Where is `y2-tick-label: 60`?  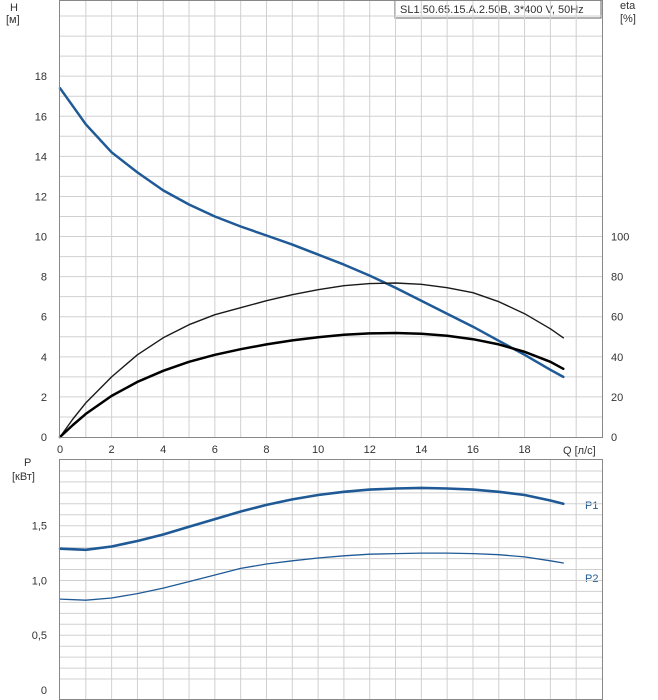
y2-tick-label: 60 is located at coordinates (617, 318).